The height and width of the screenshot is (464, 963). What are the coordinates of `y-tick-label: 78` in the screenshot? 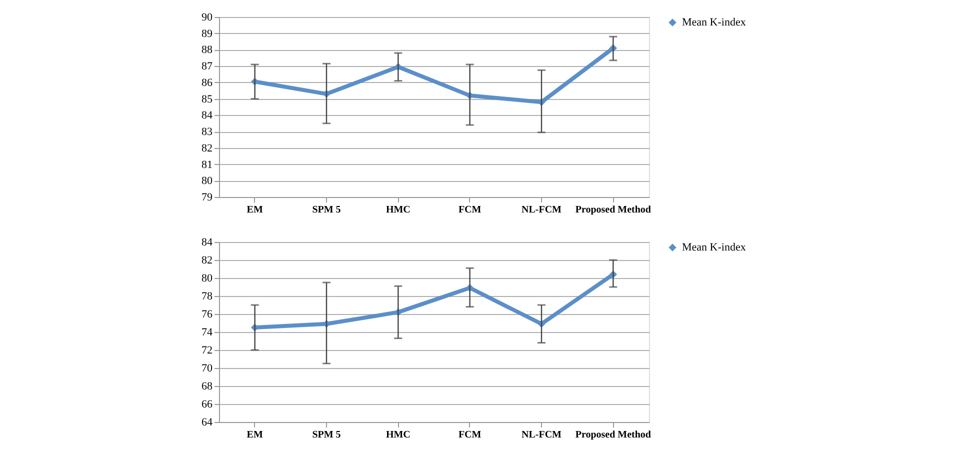 It's located at (207, 296).